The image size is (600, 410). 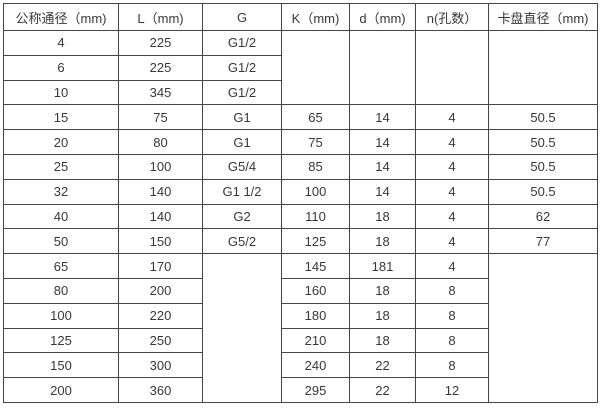 I want to click on col-header-G: G, so click(x=242, y=17).